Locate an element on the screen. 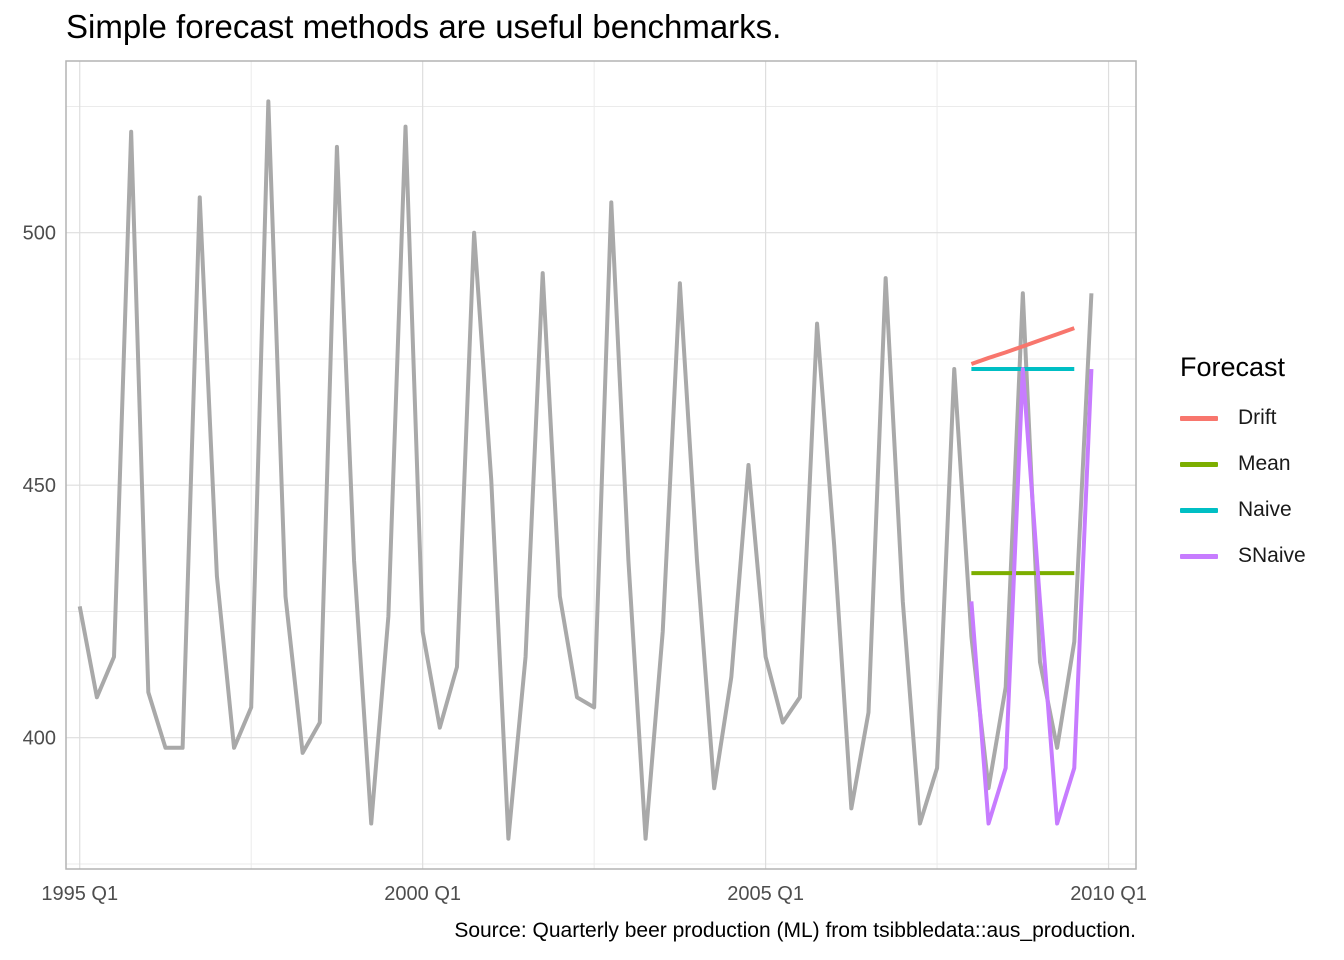  forecast-line-drift is located at coordinates (1022, 346).